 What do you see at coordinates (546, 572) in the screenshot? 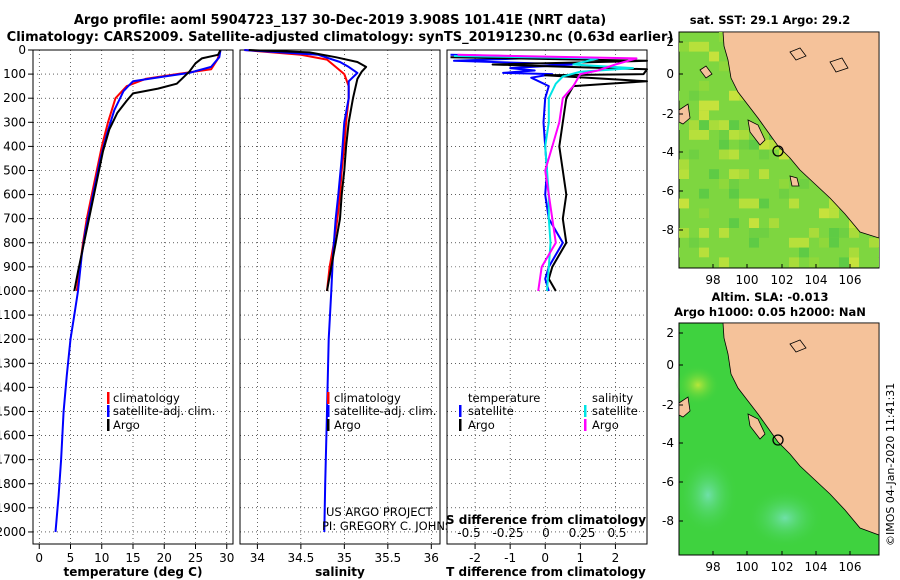
I see `t-difference-axis-label: T difference from climatology` at bounding box center [546, 572].